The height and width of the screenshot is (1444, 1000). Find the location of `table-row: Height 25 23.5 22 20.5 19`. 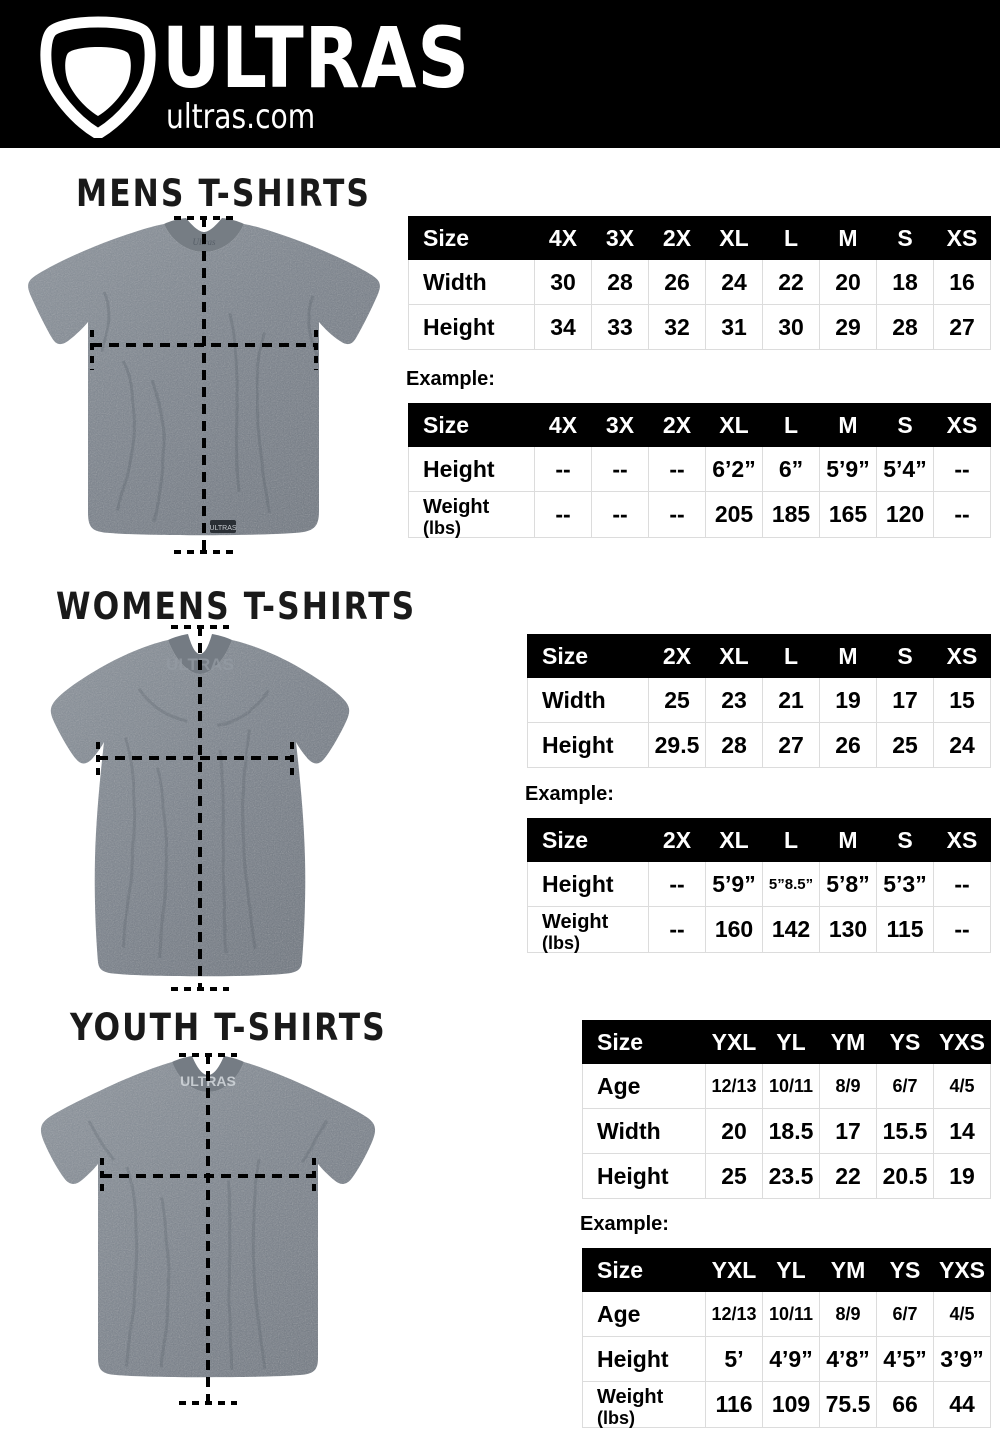

table-row: Height 25 23.5 22 20.5 19 is located at coordinates (786, 1176).